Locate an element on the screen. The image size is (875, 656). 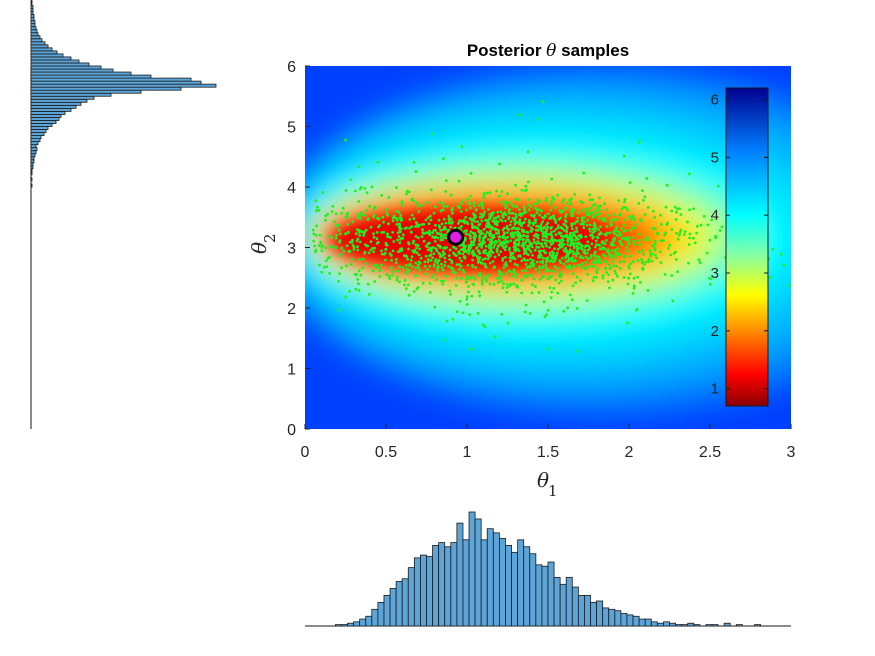
colorbar-tick-label: 2 is located at coordinates (715, 331).